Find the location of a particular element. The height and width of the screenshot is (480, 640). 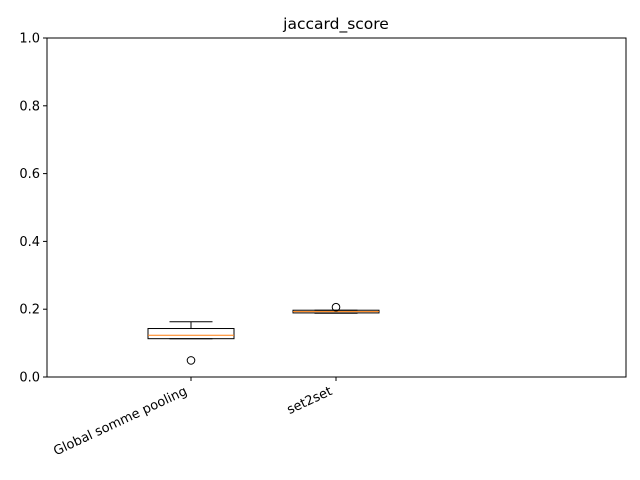

y-tick-label: 0.6 is located at coordinates (29, 174).